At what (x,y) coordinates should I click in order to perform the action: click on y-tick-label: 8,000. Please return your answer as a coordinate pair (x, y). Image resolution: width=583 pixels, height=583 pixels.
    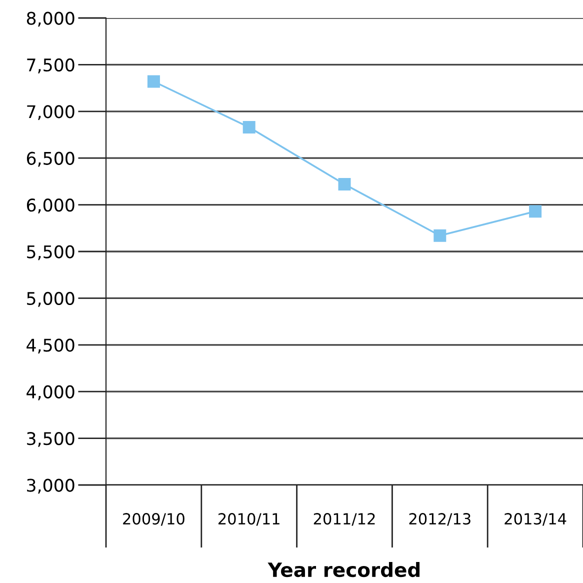
    Looking at the image, I should click on (50, 19).